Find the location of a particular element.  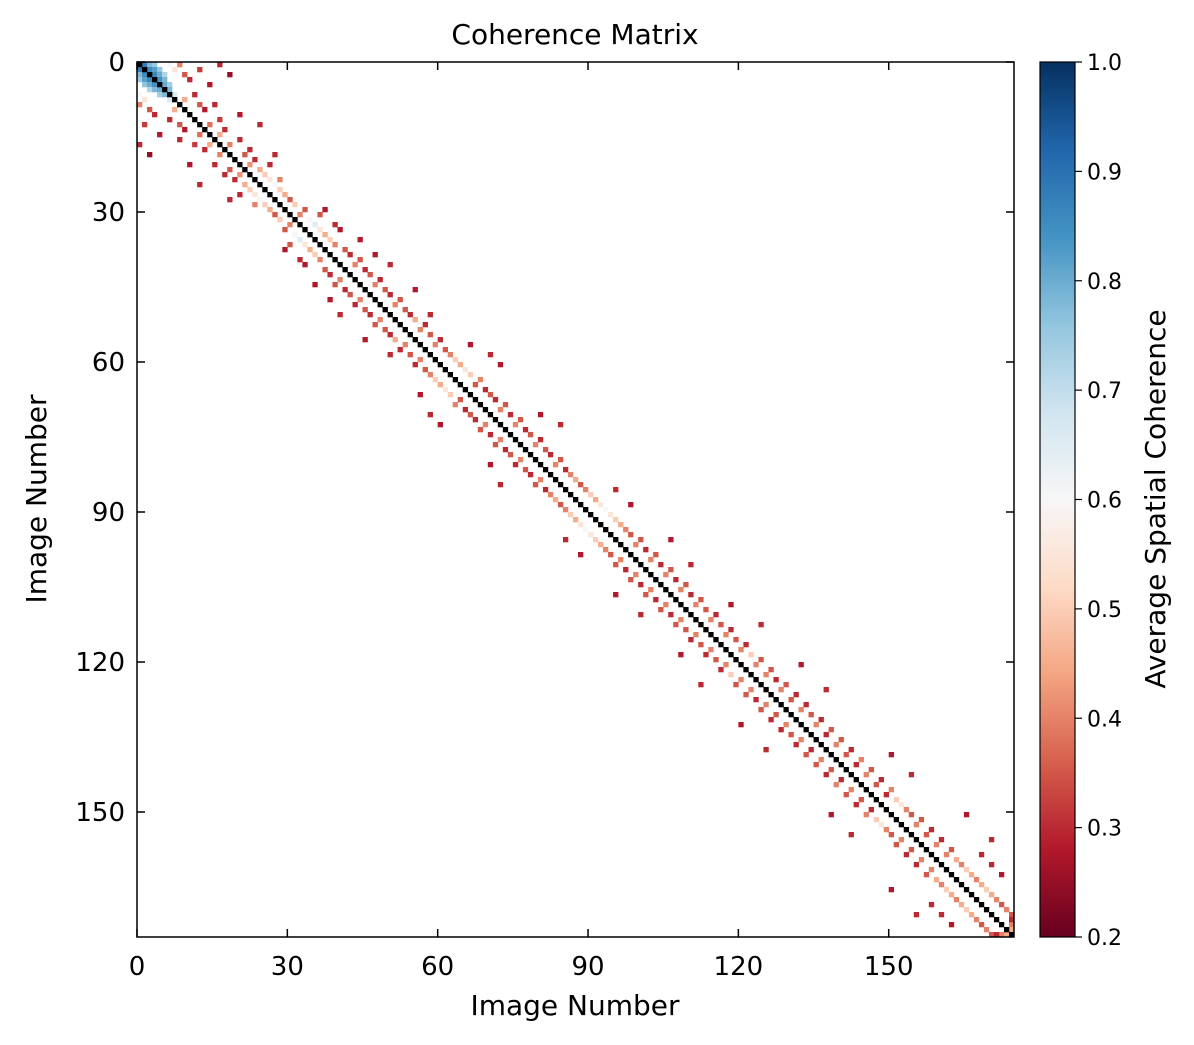

colorbar-tick-label: 0.5 is located at coordinates (1104, 610).